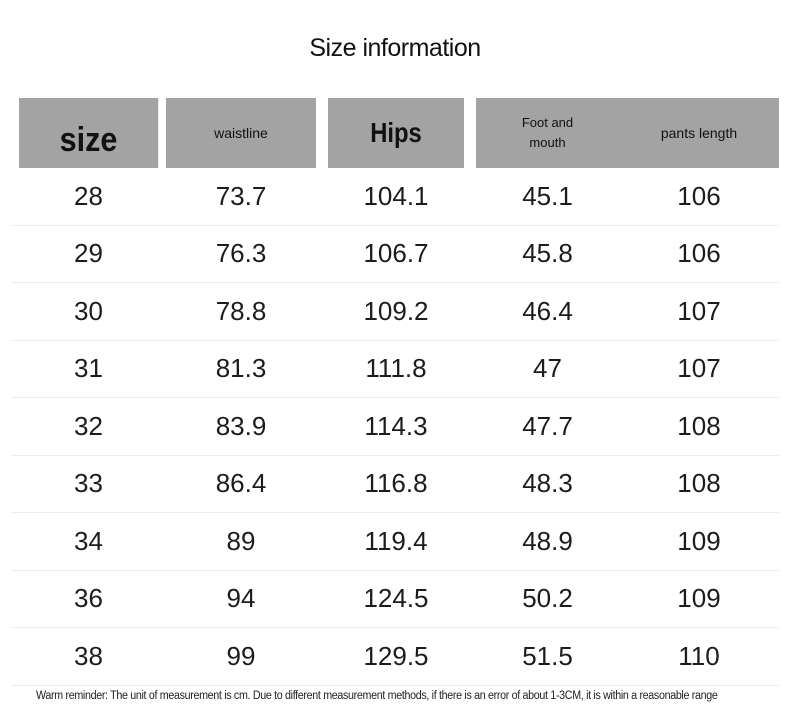 This screenshot has height=728, width=790. I want to click on header-size: size, so click(88, 133).